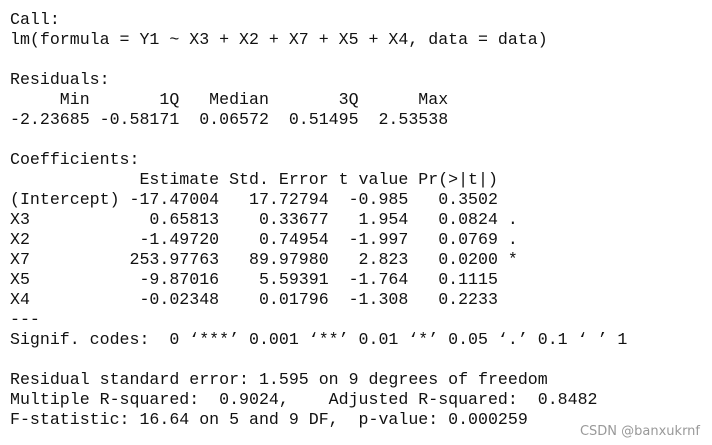 This screenshot has height=445, width=712. I want to click on output-line: Call:, so click(35, 19).